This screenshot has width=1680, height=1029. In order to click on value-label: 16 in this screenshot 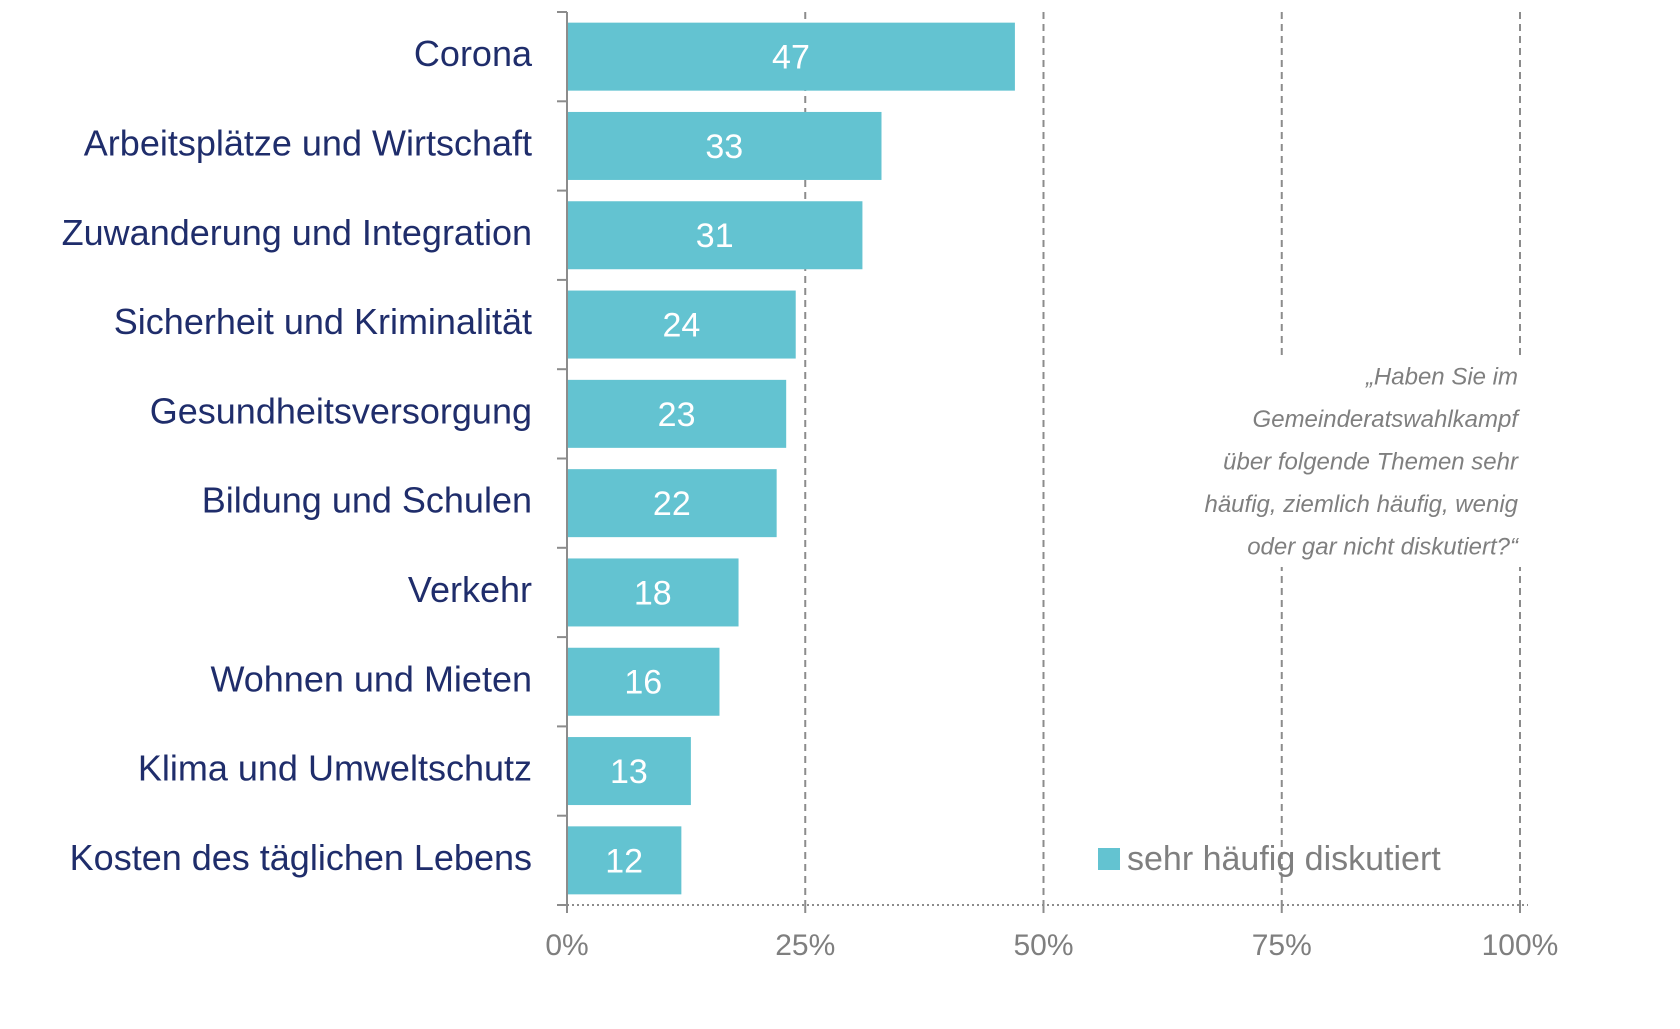, I will do `click(643, 683)`.